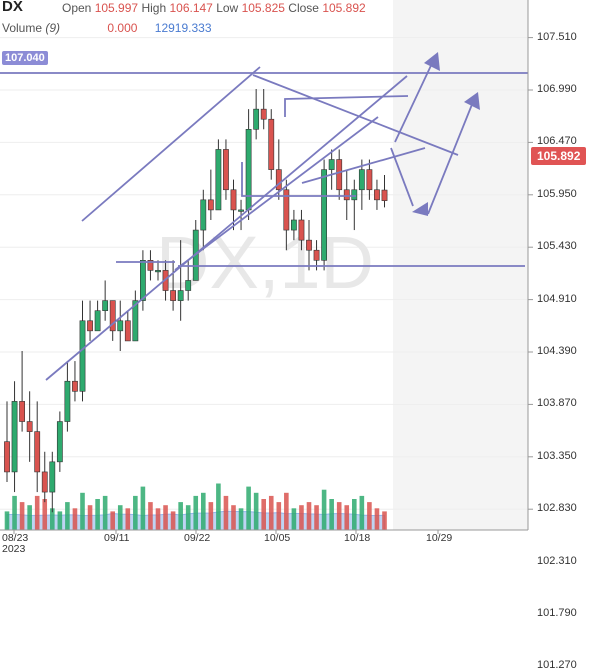 The height and width of the screenshot is (671, 600). Describe the element at coordinates (15, 538) in the screenshot. I see `x-tick-label: 08/23` at that location.